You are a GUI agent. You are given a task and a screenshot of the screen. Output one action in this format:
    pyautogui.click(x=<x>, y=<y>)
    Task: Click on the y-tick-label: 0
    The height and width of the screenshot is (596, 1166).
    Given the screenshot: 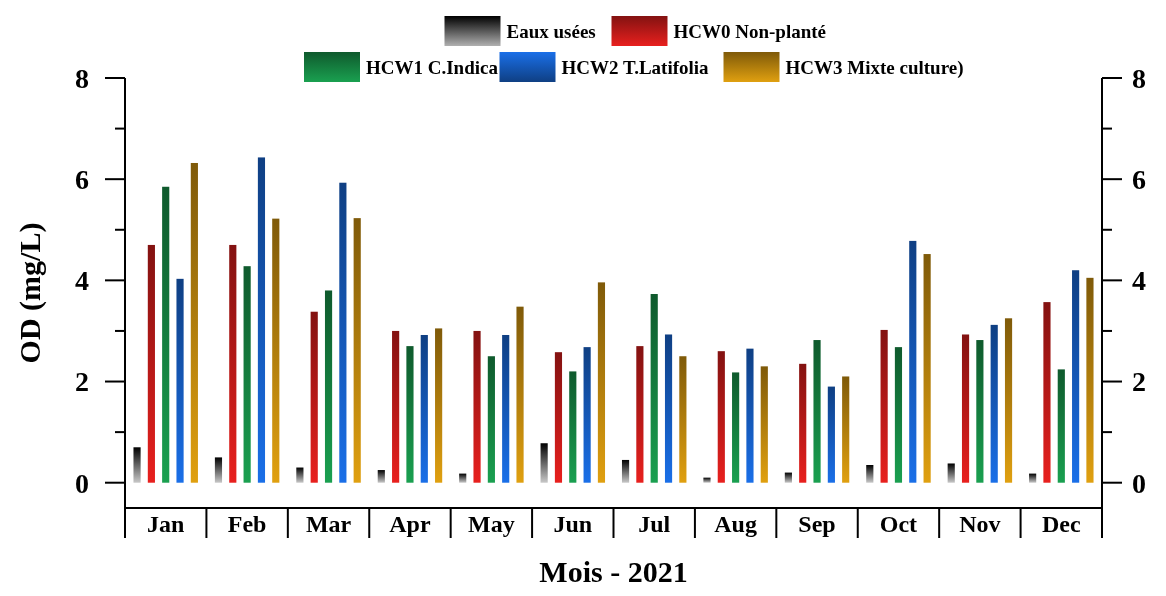 What is the action you would take?
    pyautogui.click(x=82, y=483)
    